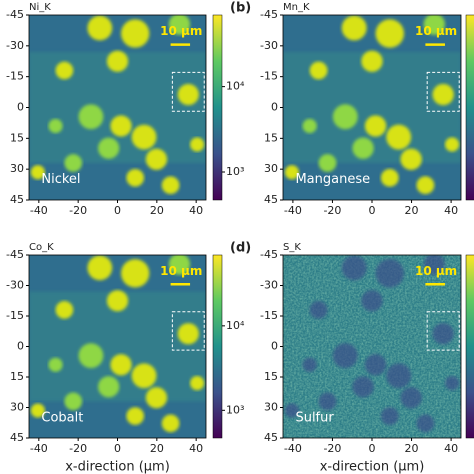  Describe the element at coordinates (235, 86) in the screenshot. I see `colorbar-tick-label: 10⁴` at that location.